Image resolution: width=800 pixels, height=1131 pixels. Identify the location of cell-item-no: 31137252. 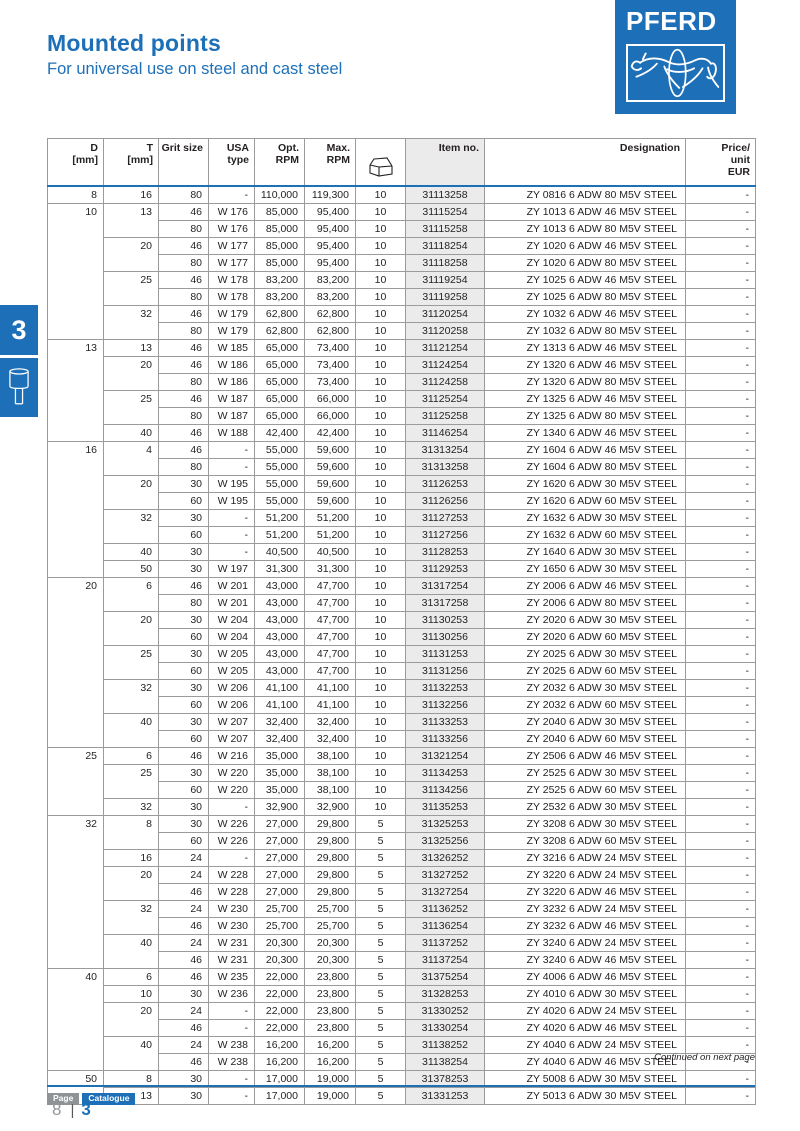
(445, 943).